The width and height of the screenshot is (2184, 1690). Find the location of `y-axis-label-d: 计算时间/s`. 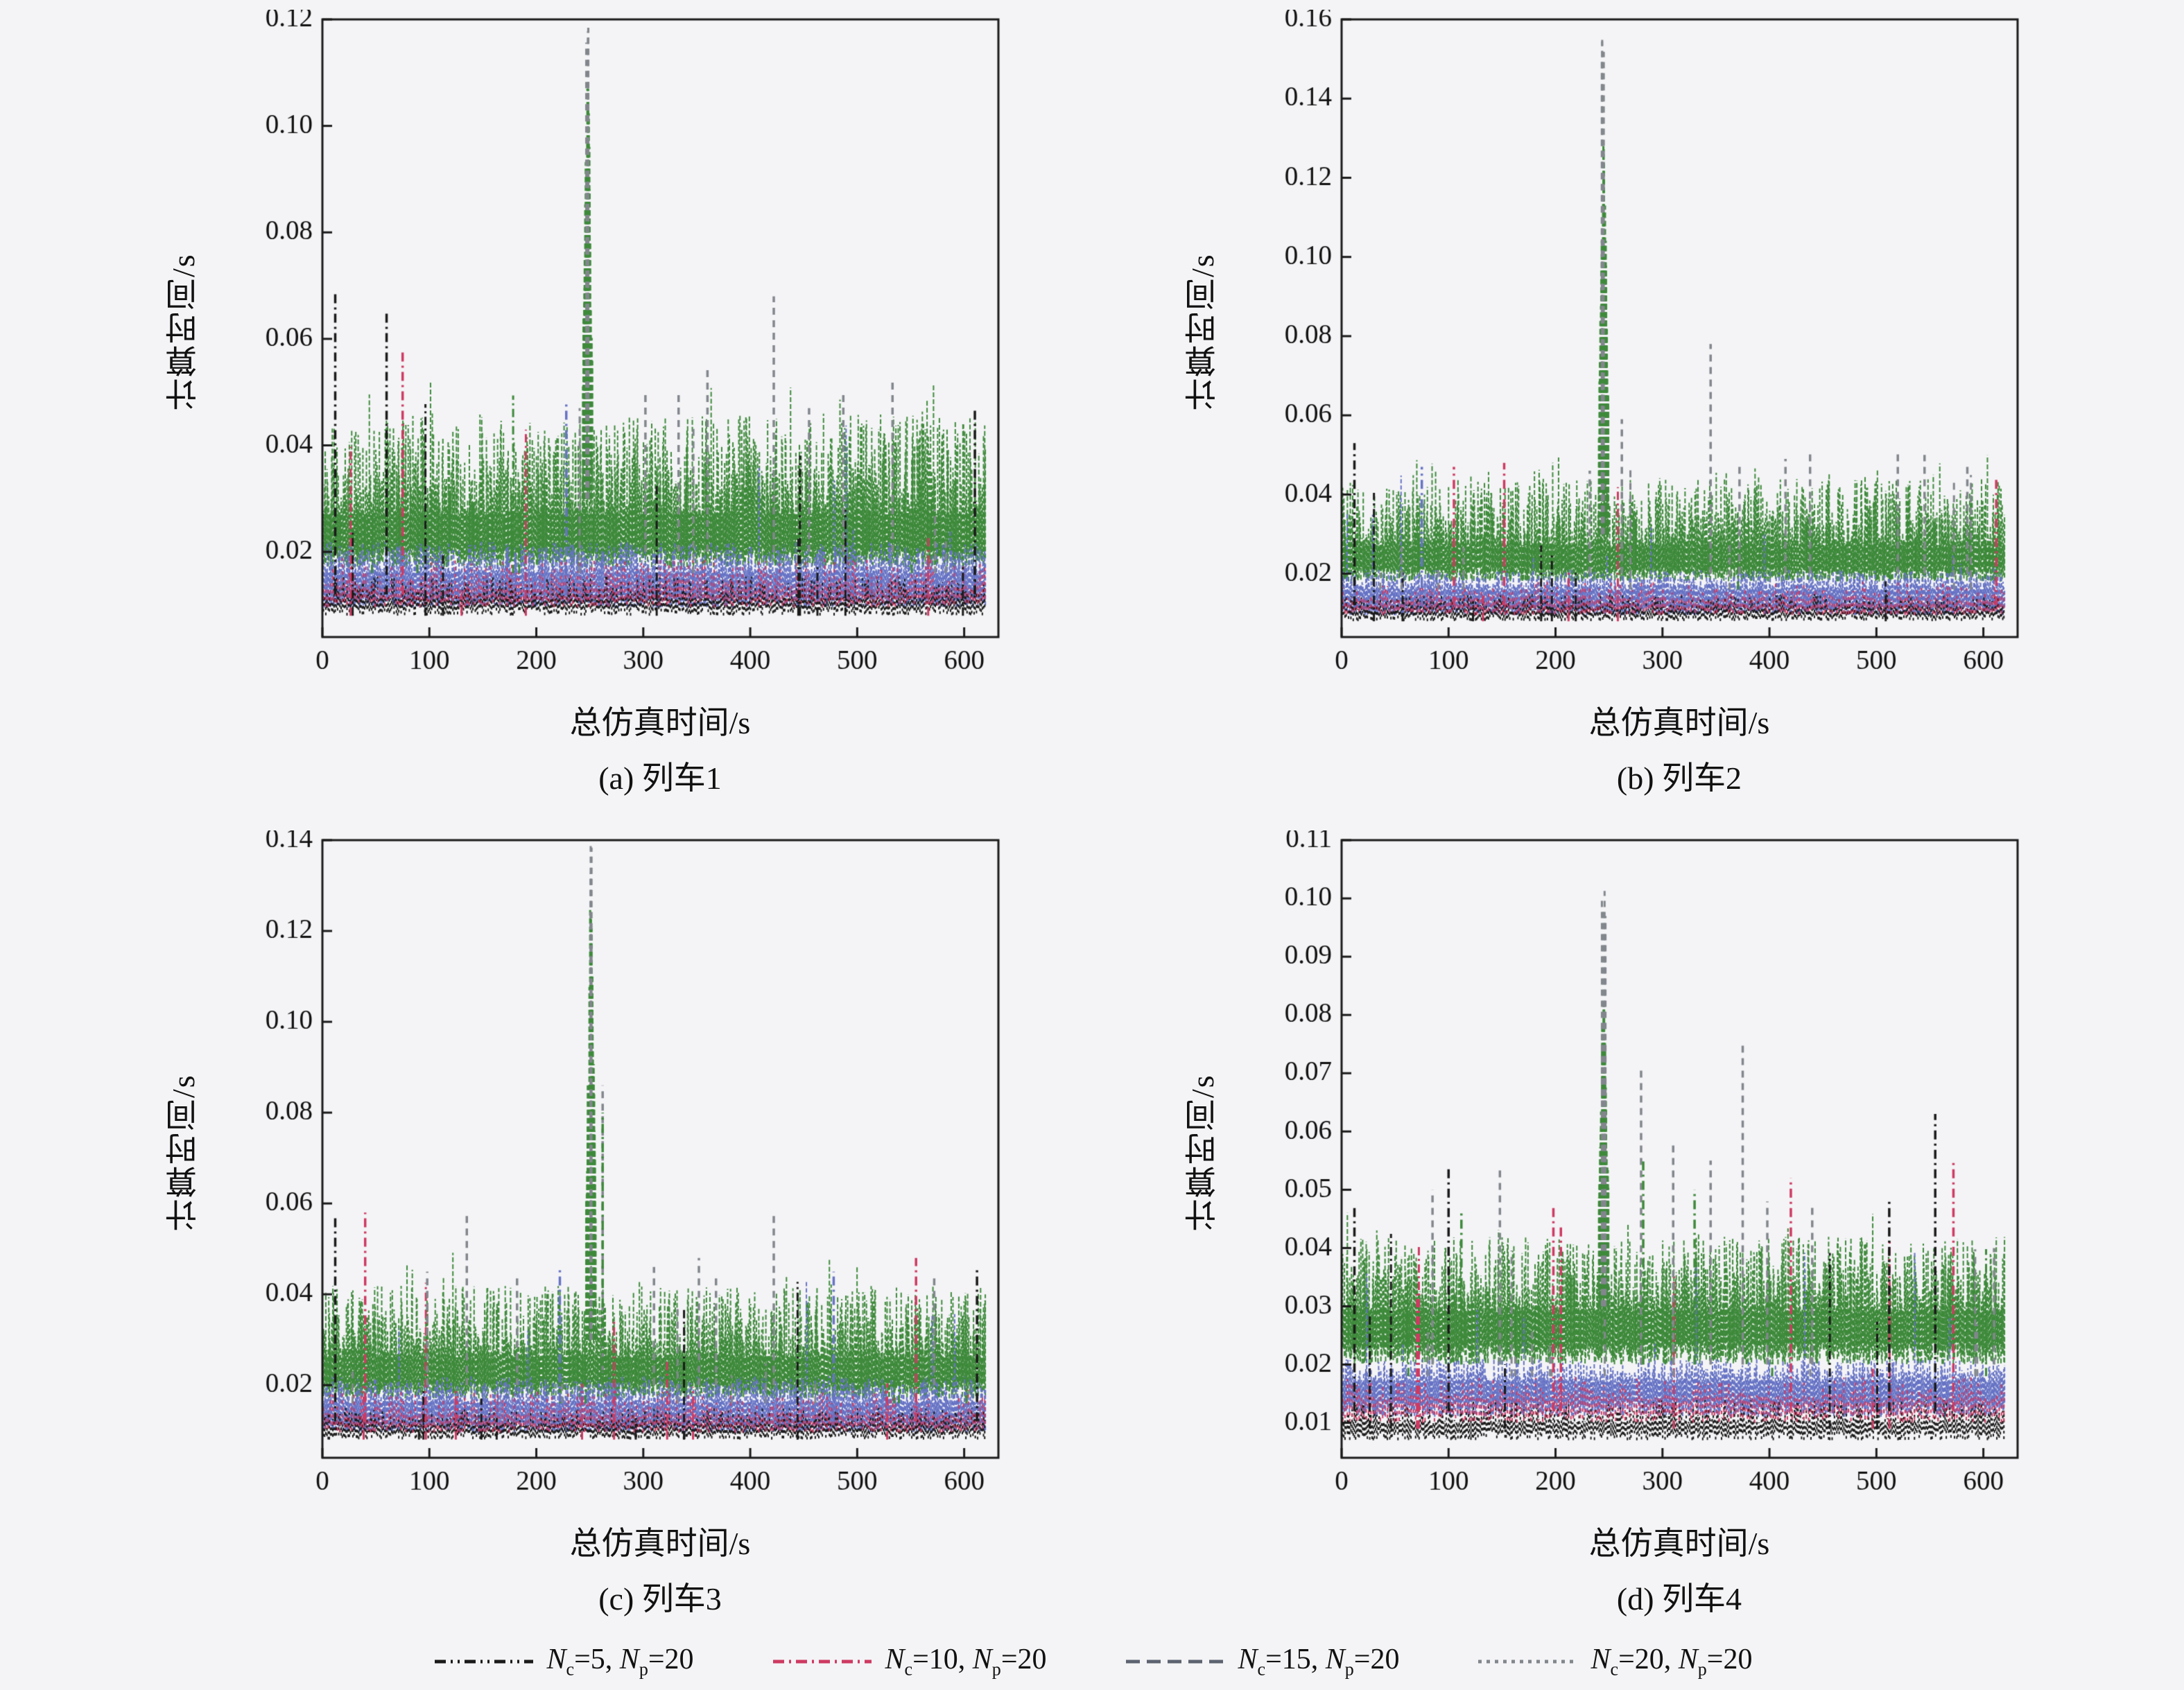

y-axis-label-d: 计算时间/s is located at coordinates (1202, 1153).